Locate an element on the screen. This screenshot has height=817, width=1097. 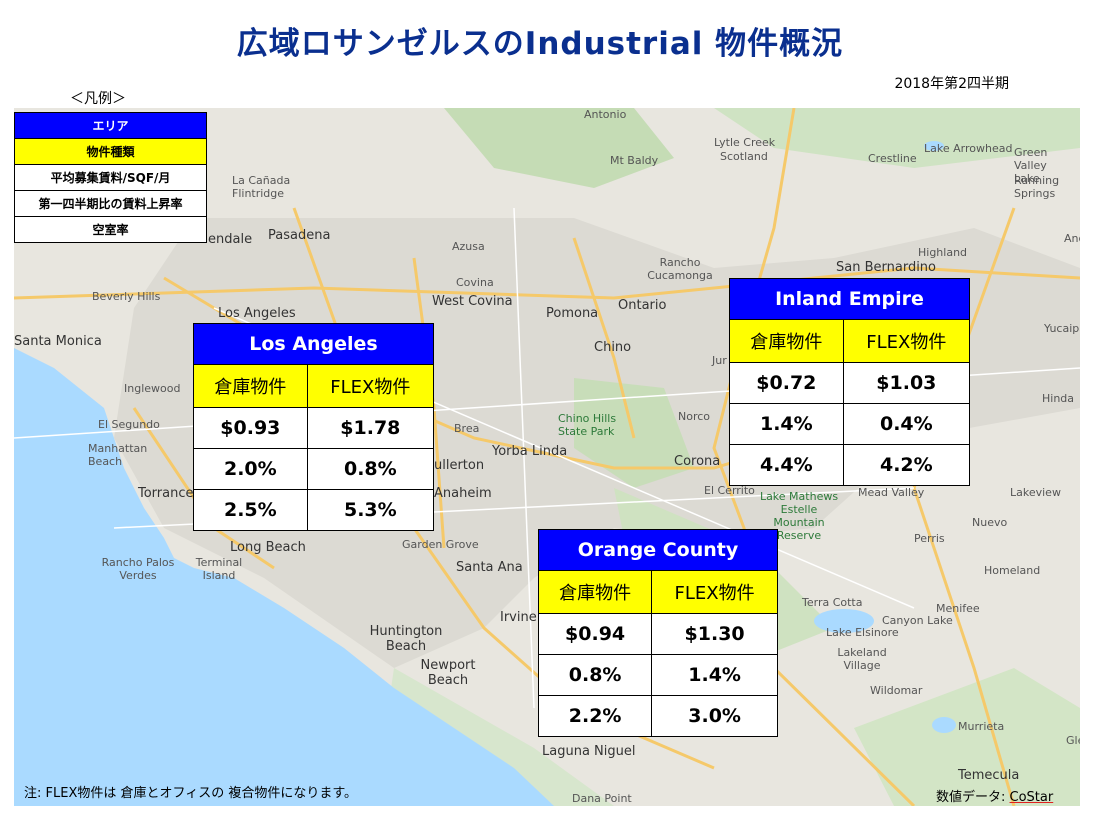
place-label: Running Springs is located at coordinates (1037, 187).